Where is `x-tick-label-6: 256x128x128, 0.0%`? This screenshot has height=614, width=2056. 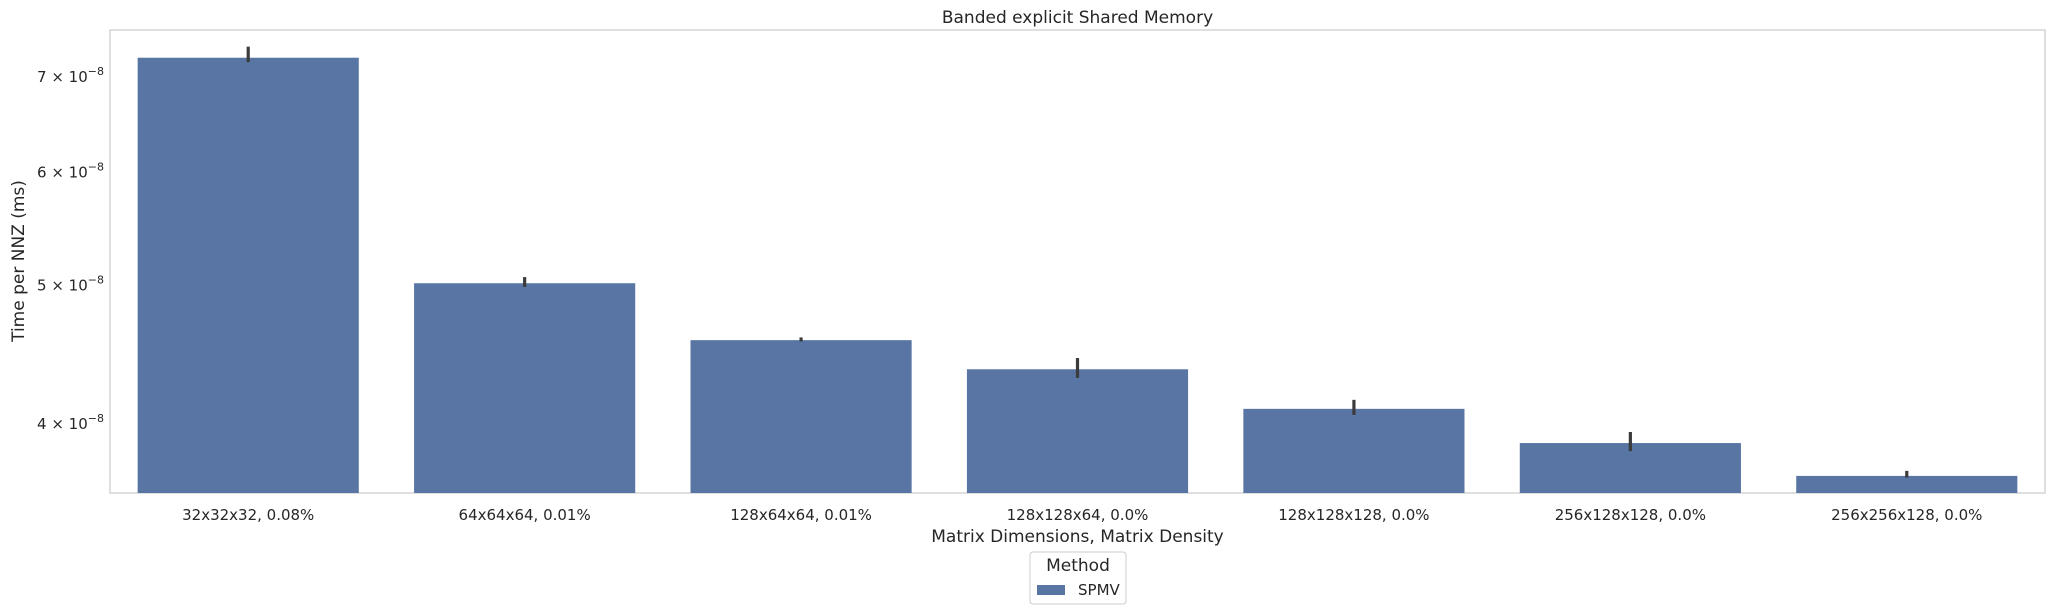
x-tick-label-6: 256x128x128, 0.0% is located at coordinates (1630, 515).